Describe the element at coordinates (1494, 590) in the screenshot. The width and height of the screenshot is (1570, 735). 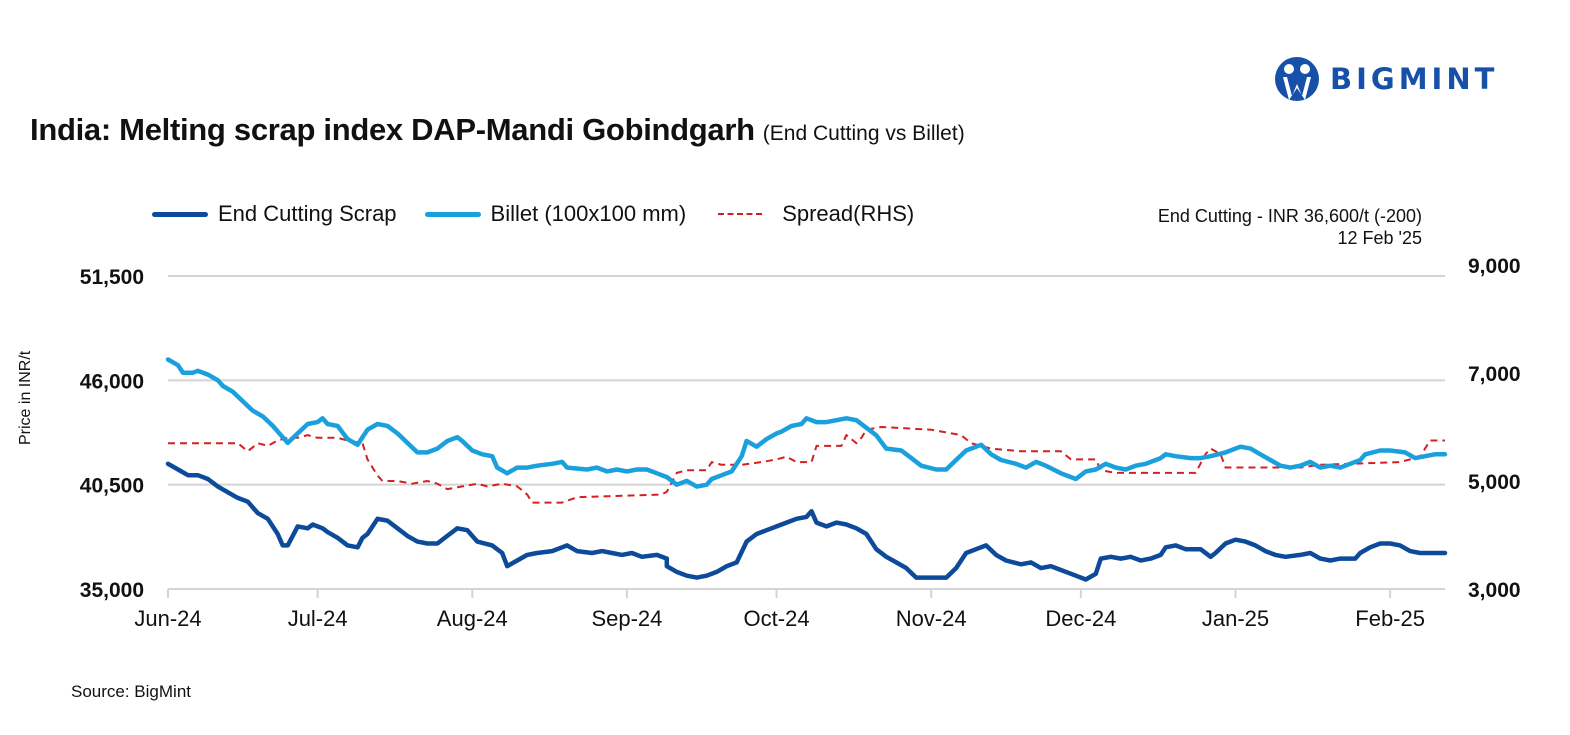
I see `y2-tick-label: 3,000` at that location.